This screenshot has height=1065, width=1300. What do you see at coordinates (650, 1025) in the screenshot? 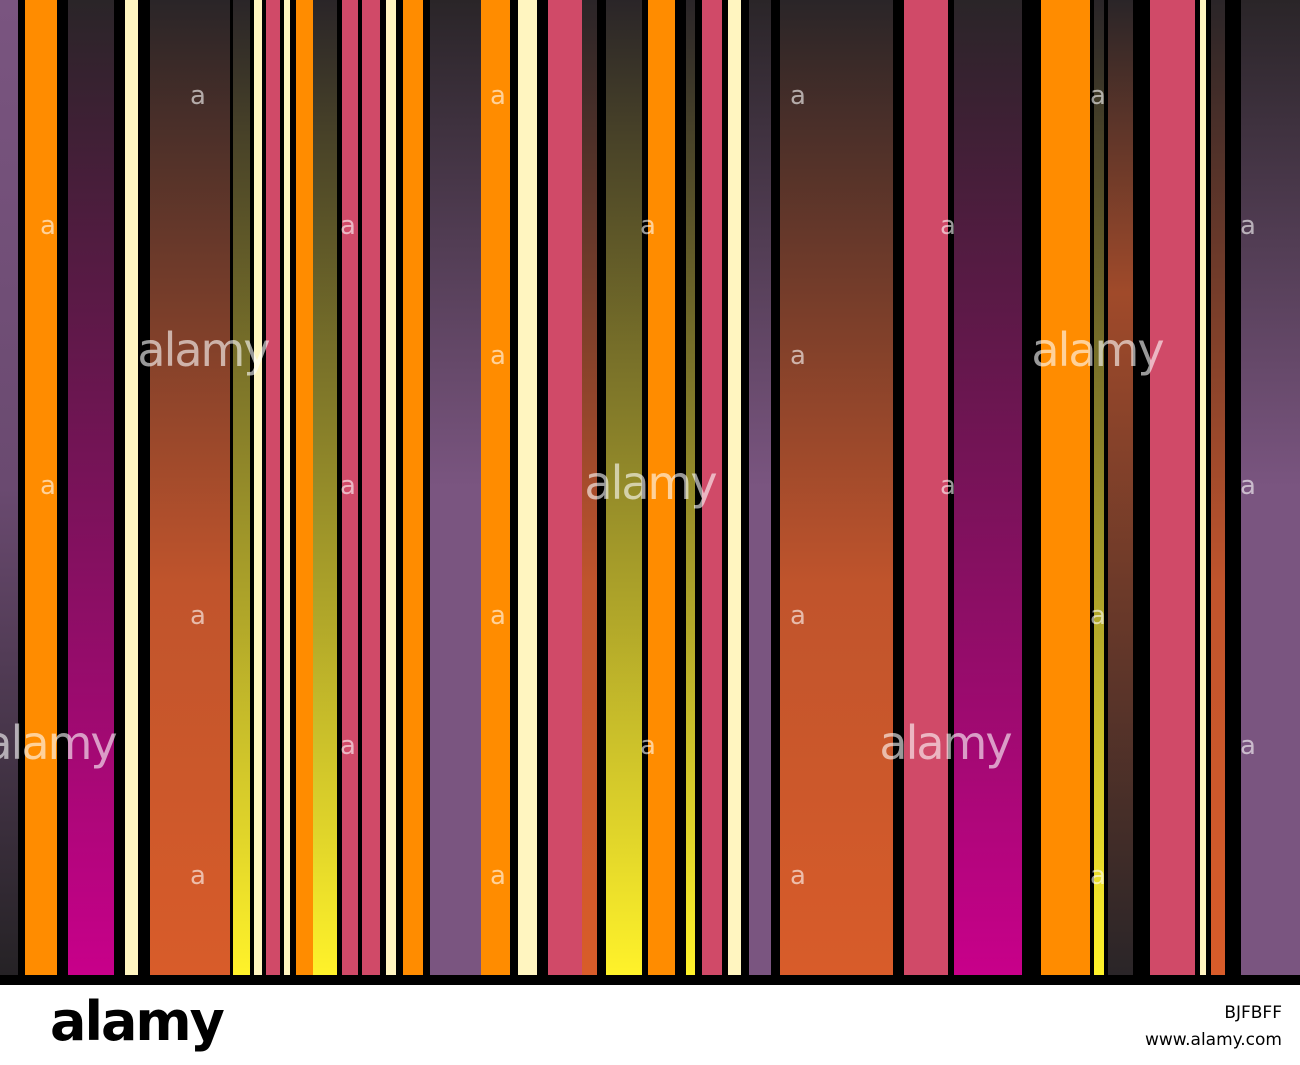
I see `footer-bar` at bounding box center [650, 1025].